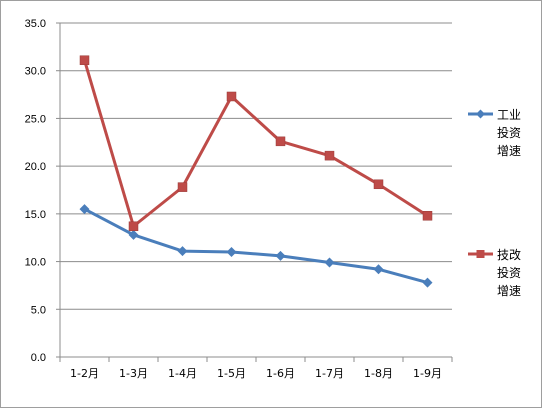 This screenshot has width=544, height=412. What do you see at coordinates (35, 72) in the screenshot?
I see `y-tick-label: 30.0` at bounding box center [35, 72].